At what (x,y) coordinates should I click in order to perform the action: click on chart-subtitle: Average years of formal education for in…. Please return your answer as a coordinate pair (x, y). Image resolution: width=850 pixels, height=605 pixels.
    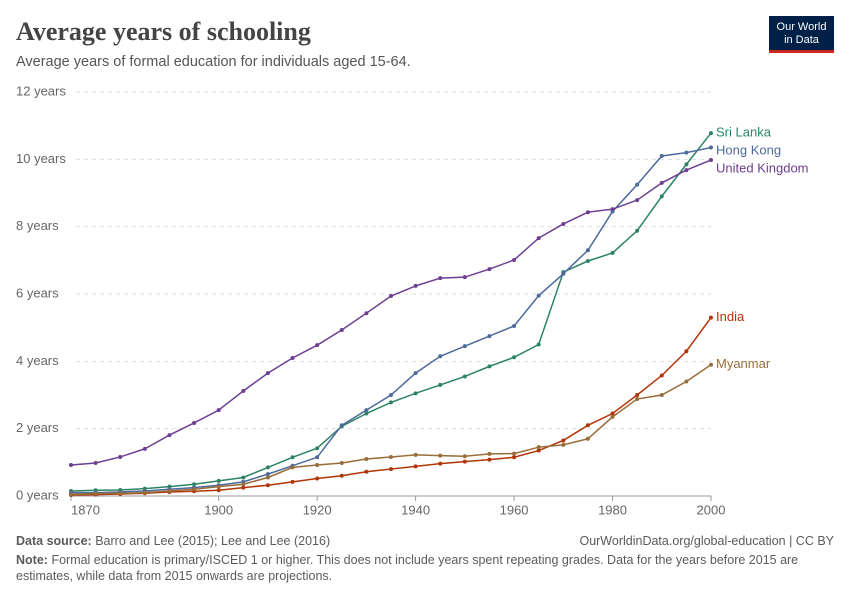
    Looking at the image, I should click on (213, 62).